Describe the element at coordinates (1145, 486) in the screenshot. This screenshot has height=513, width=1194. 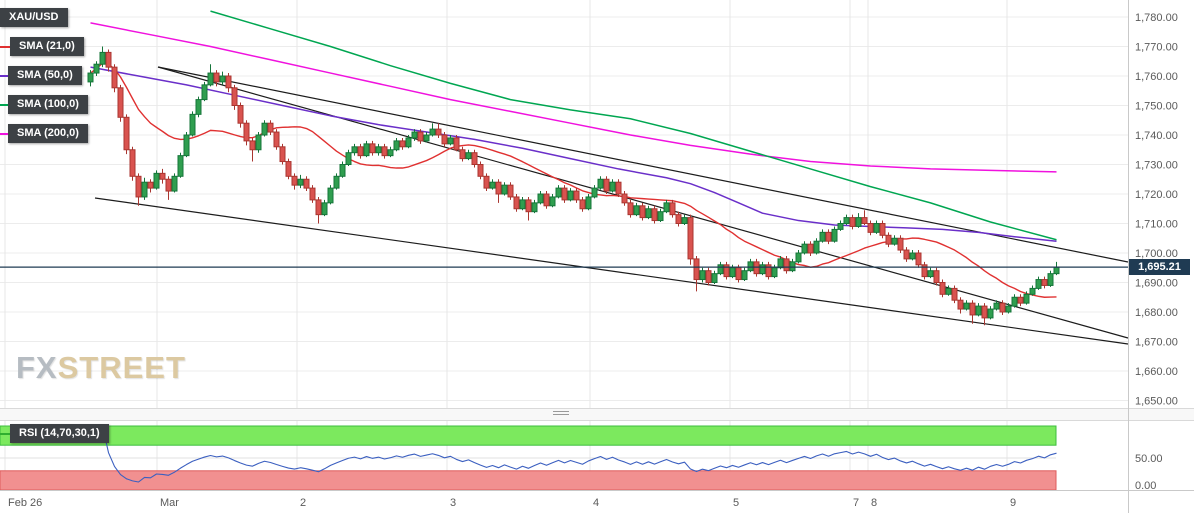
I see `svg-text: 0.00` at that location.